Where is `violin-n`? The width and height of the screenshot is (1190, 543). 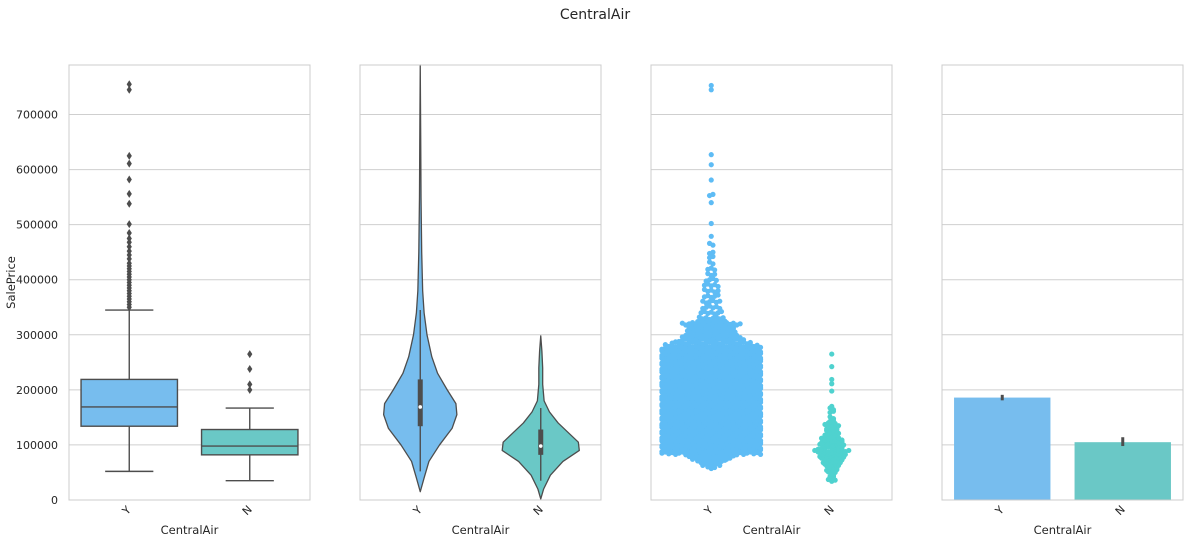
violin-n is located at coordinates (540, 417).